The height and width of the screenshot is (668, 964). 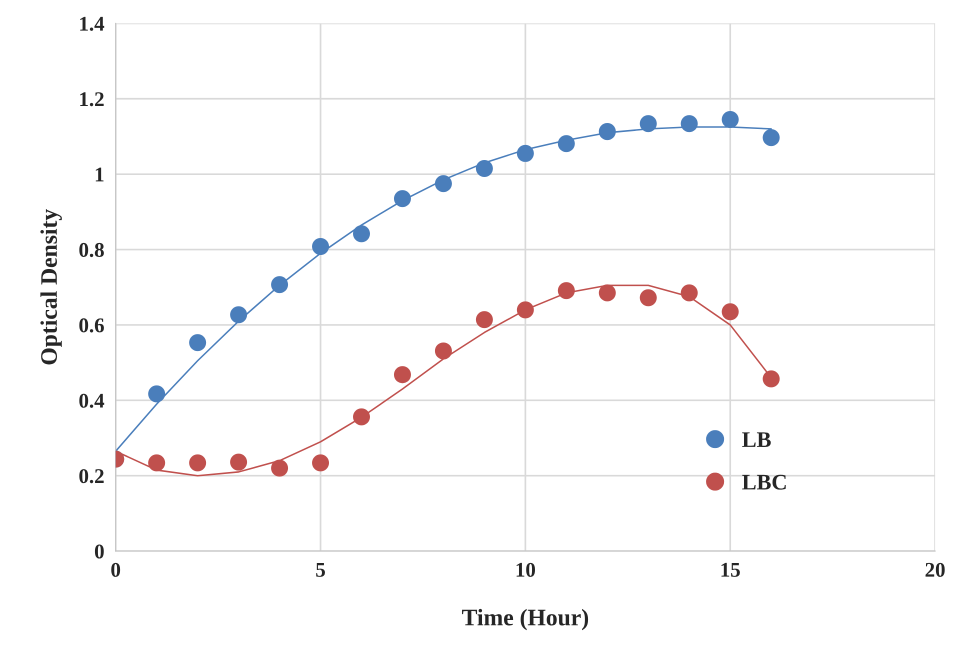 What do you see at coordinates (92, 23) in the screenshot?
I see `y-tick-label: 1.4` at bounding box center [92, 23].